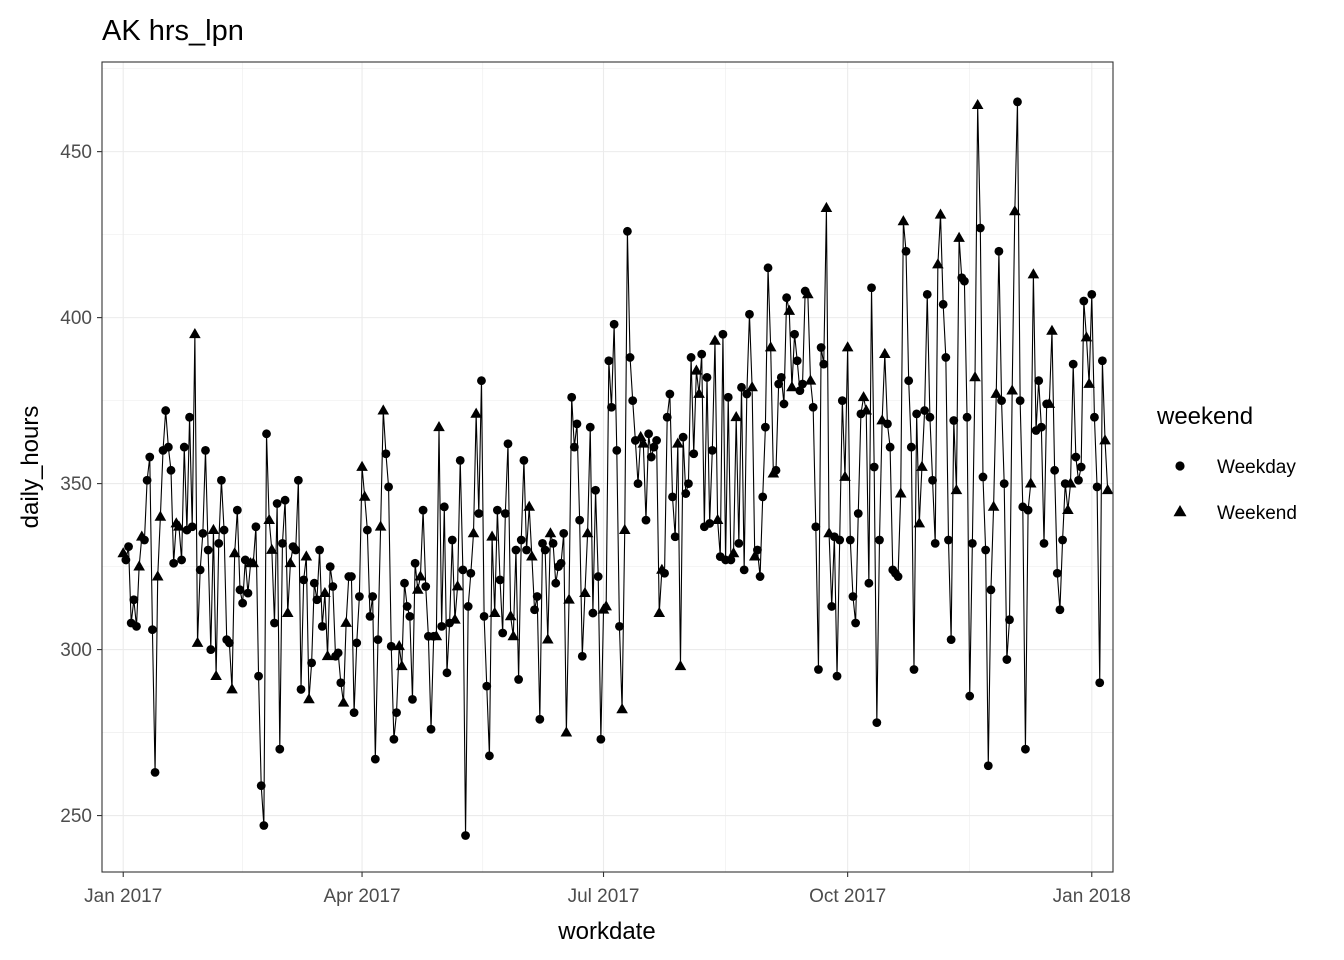  Describe the element at coordinates (76, 816) in the screenshot. I see `y-tick-label: 250` at that location.